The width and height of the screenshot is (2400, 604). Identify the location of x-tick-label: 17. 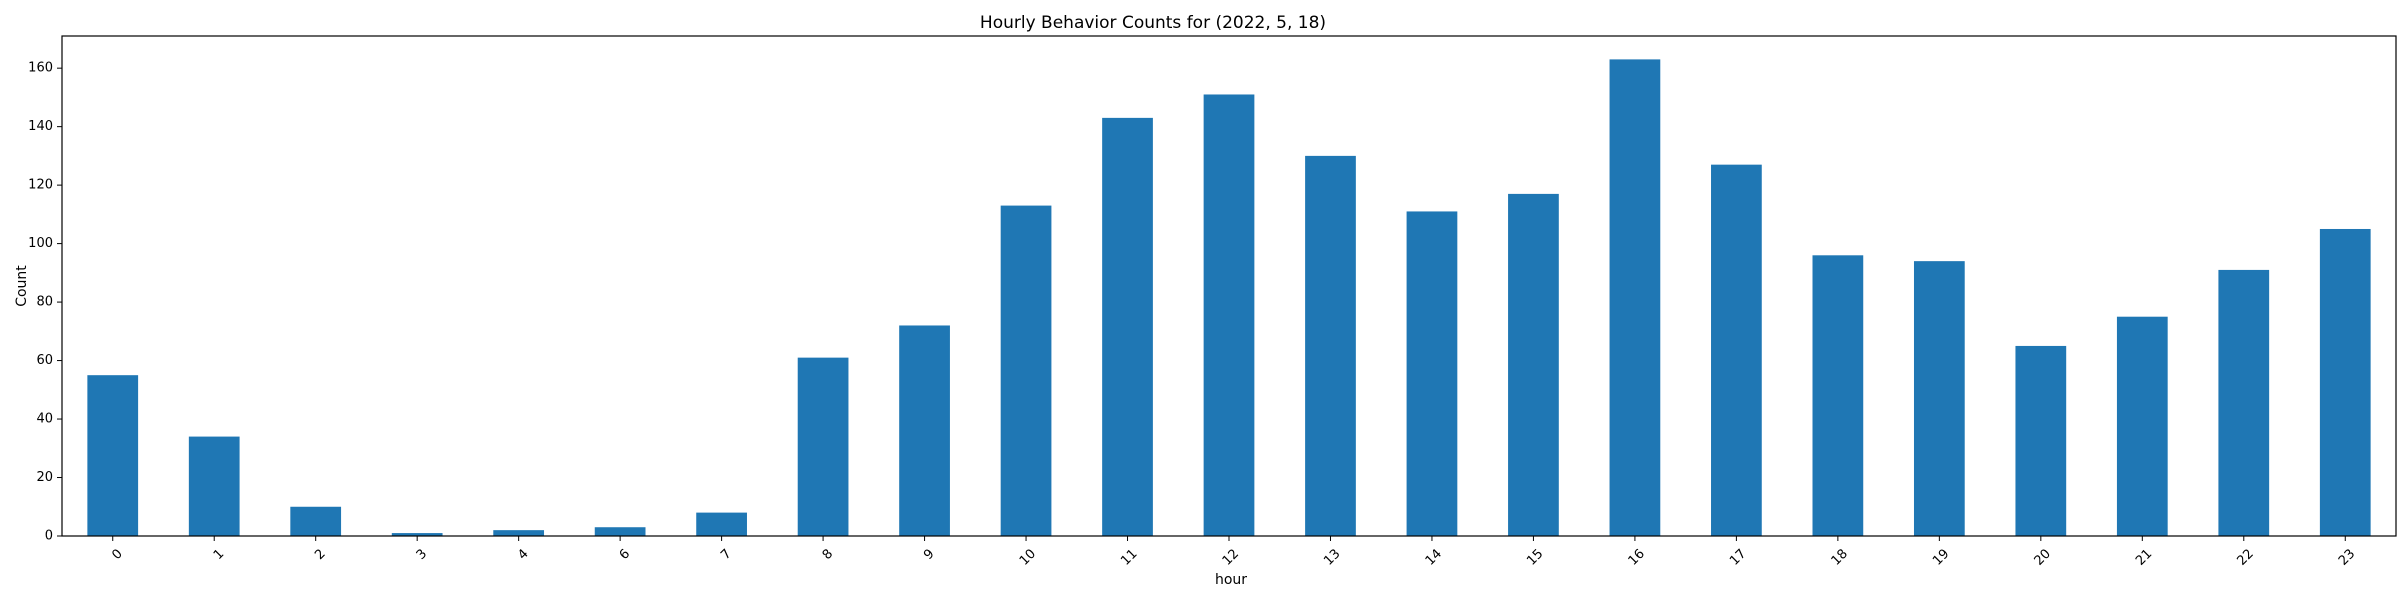
(1738, 557).